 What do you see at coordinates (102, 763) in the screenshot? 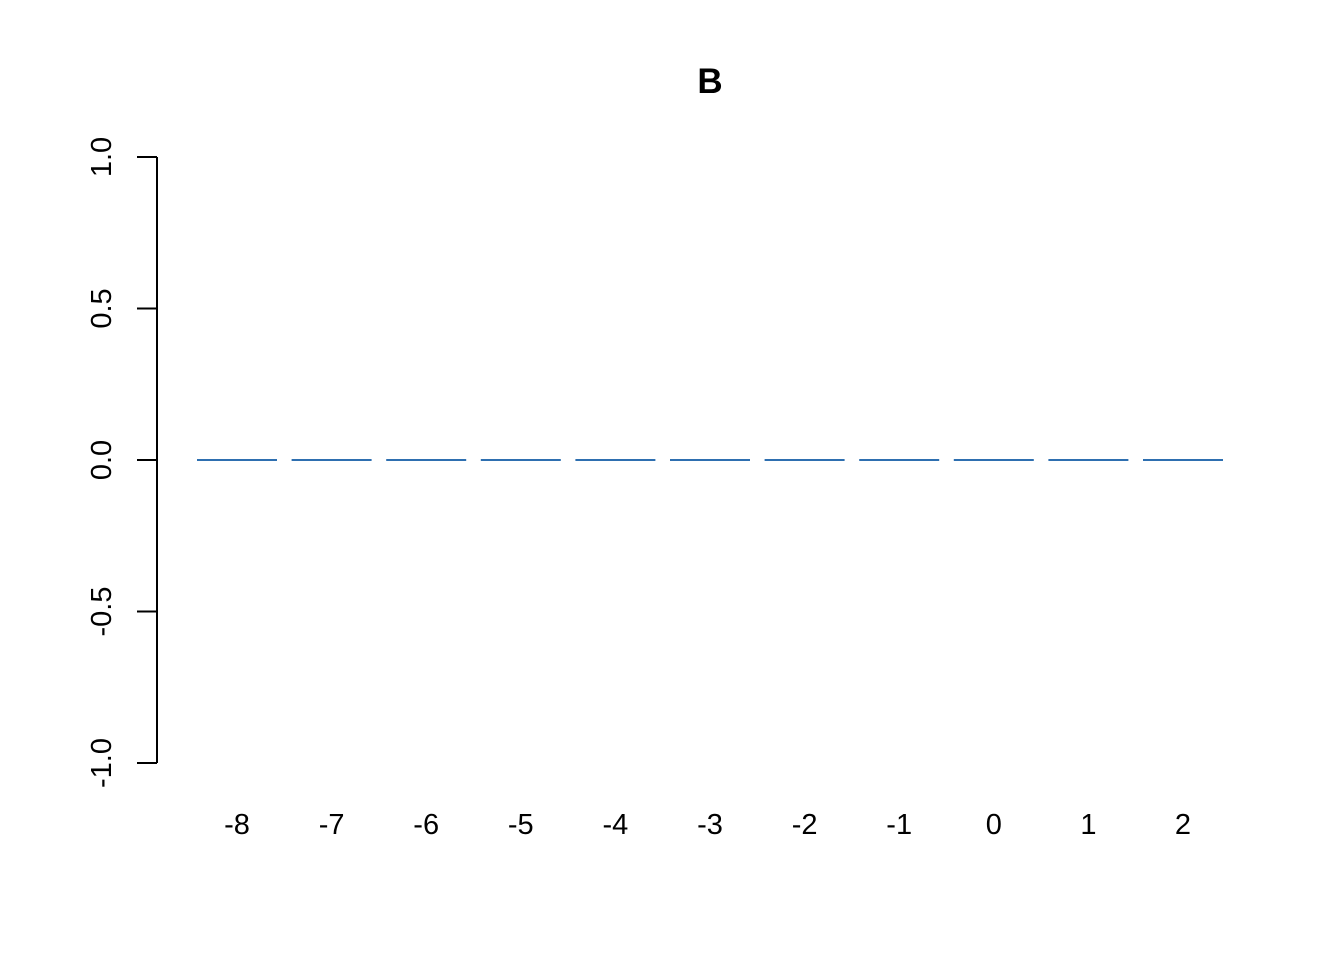
I see `y-tick-label: -1.0` at bounding box center [102, 763].